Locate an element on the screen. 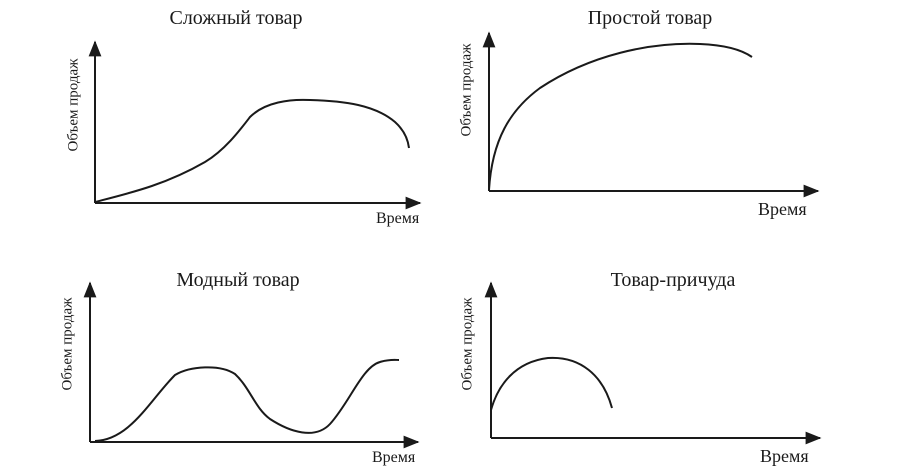 The height and width of the screenshot is (472, 920). x-axis-label-simple: Время is located at coordinates (782, 209).